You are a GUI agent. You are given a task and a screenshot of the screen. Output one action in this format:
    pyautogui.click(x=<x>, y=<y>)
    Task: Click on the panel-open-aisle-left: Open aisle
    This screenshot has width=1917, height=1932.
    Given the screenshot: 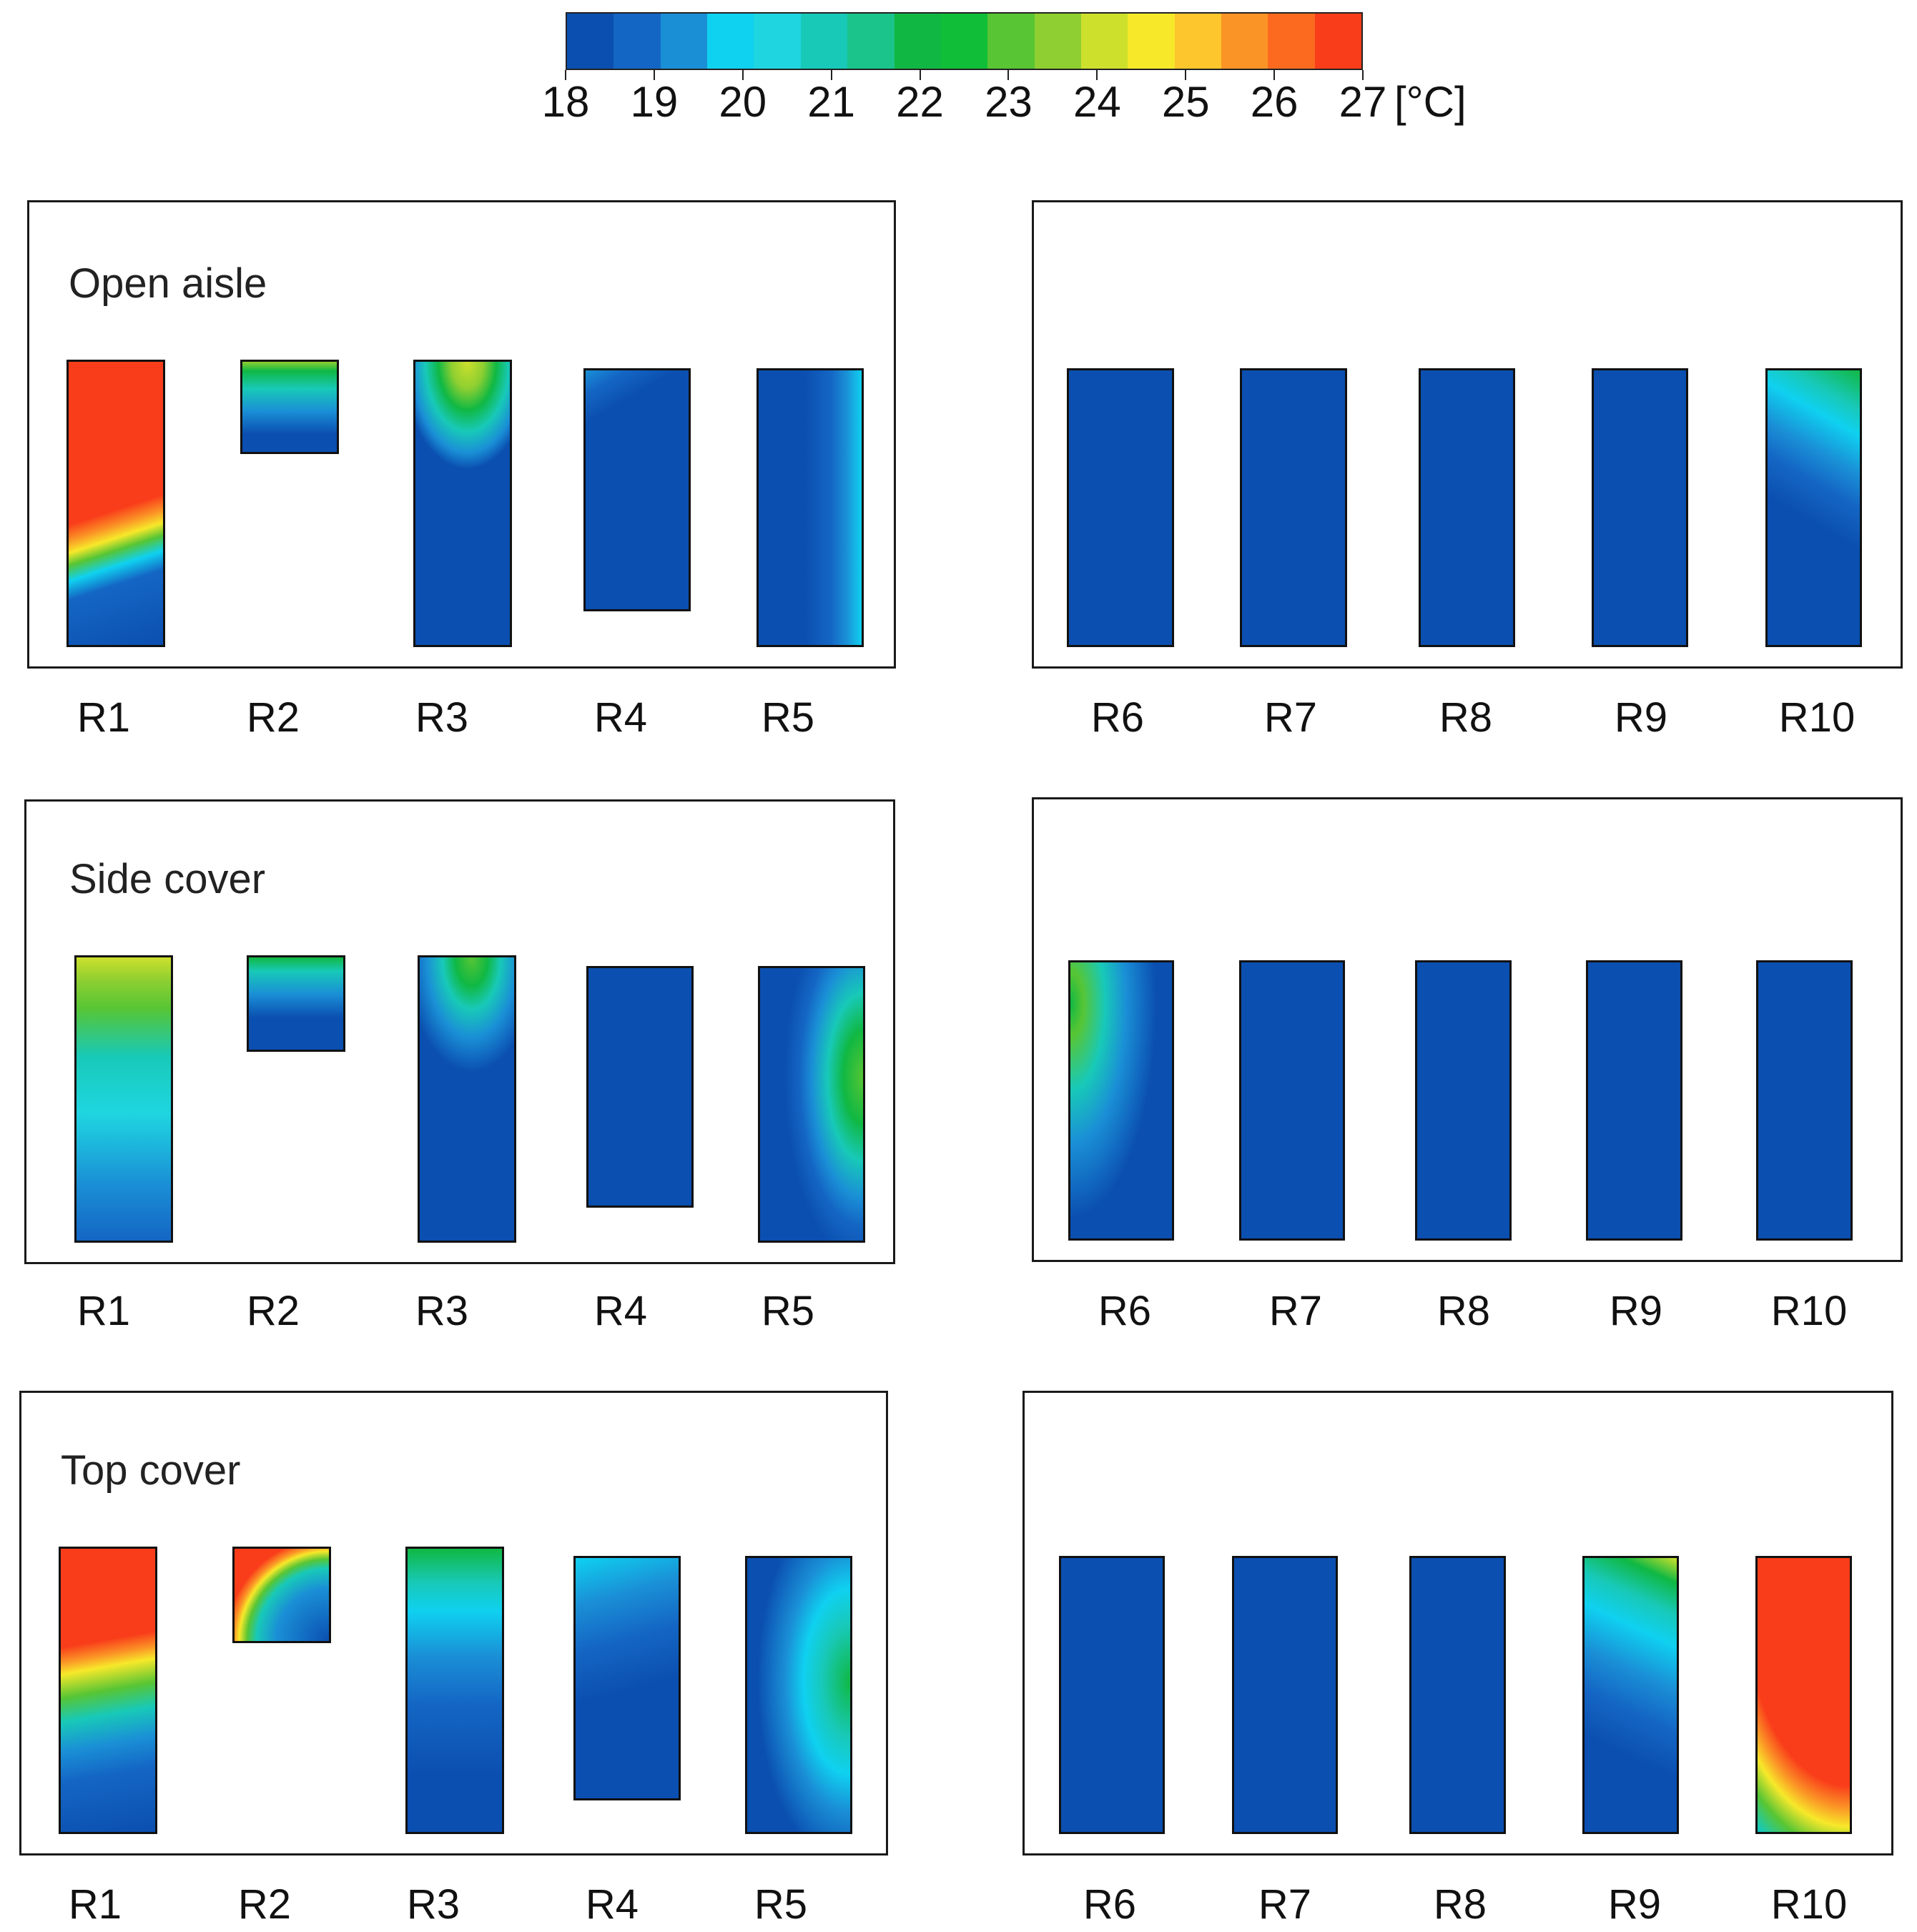 What is the action you would take?
    pyautogui.click(x=462, y=434)
    